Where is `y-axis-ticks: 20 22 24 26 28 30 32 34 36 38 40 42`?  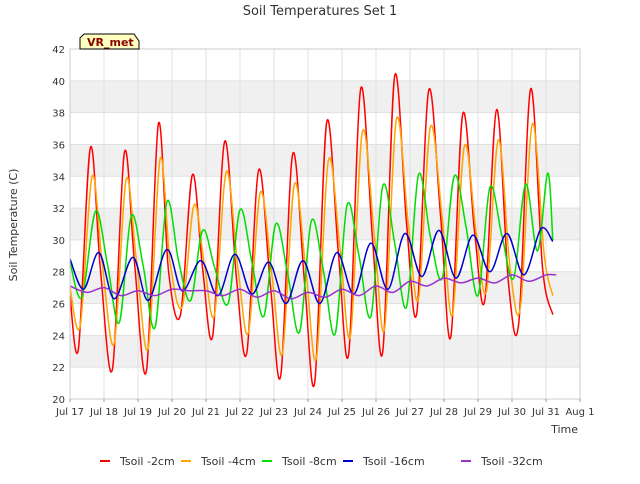
y-axis-ticks: 20 22 24 26 28 30 32 34 36 38 40 42 is located at coordinates (58, 225).